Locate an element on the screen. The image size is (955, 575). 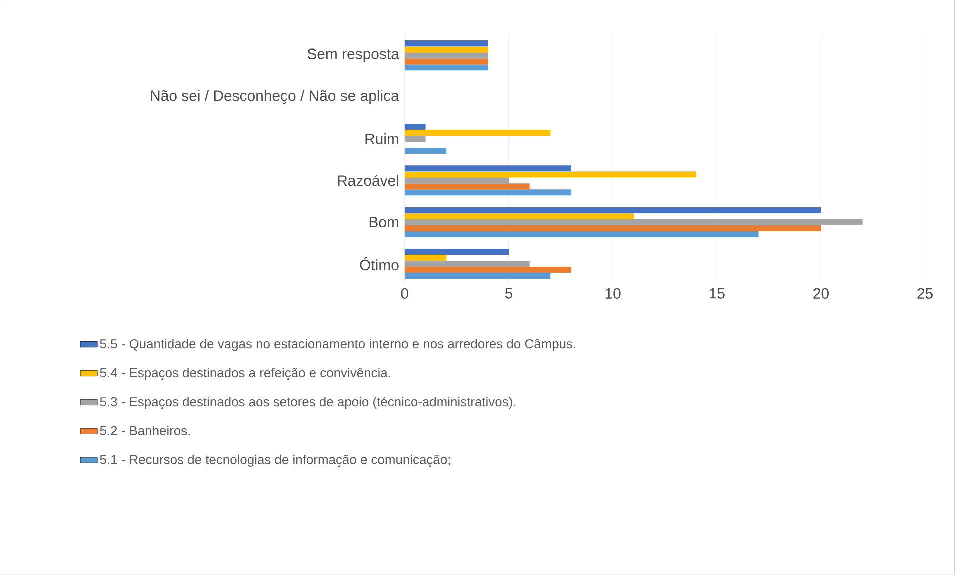
y-tick-label: Bom is located at coordinates (384, 222).